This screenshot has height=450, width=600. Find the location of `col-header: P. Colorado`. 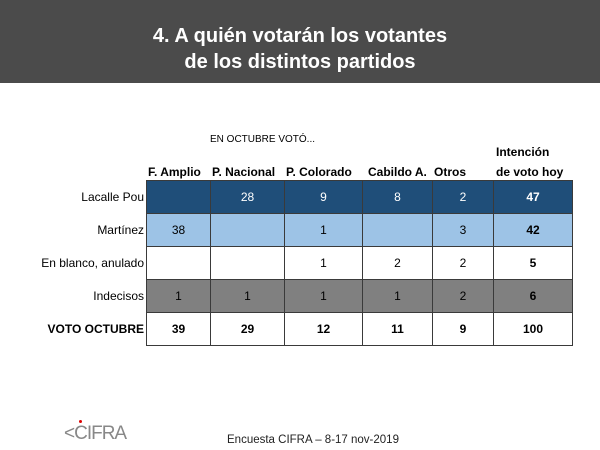

col-header: P. Colorado is located at coordinates (319, 172).